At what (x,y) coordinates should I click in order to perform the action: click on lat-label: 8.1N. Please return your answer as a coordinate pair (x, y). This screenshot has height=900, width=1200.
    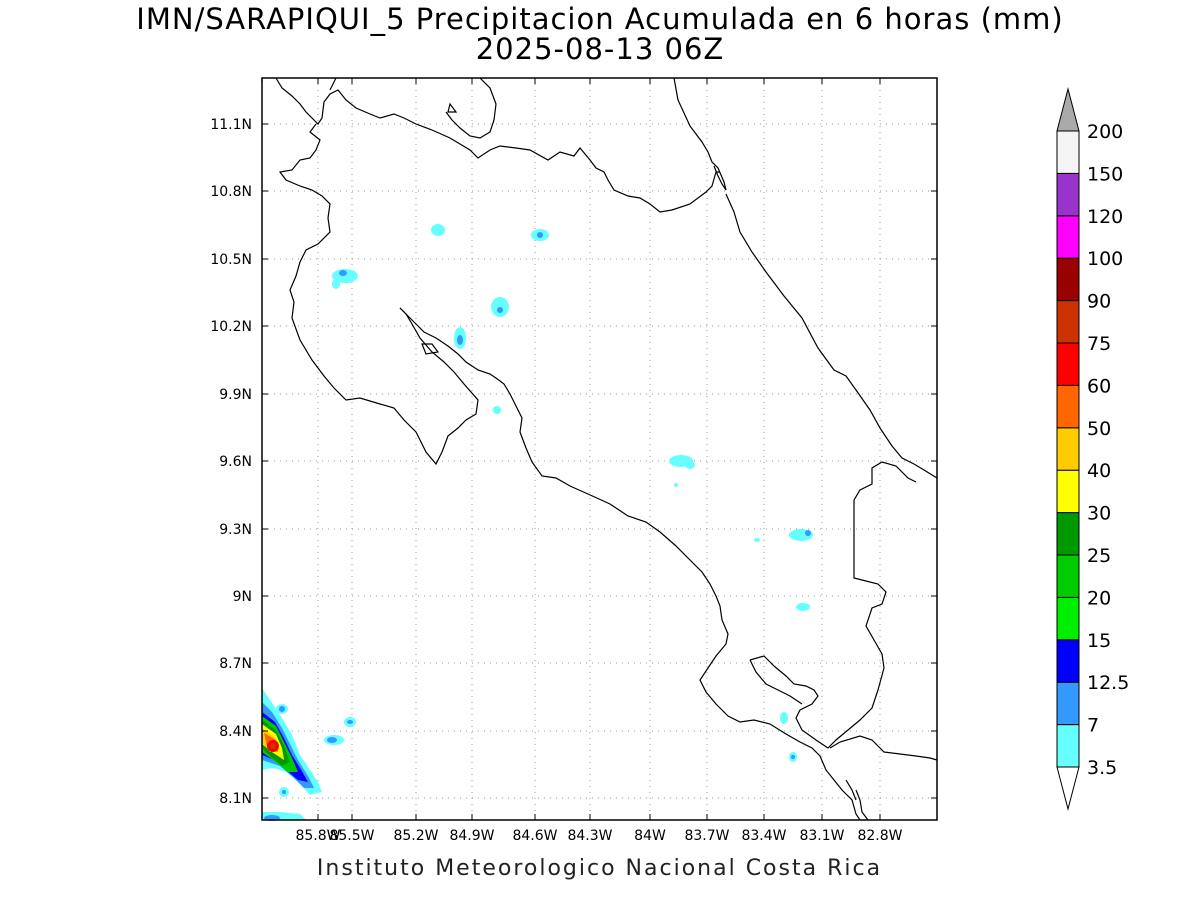
    Looking at the image, I should click on (235, 799).